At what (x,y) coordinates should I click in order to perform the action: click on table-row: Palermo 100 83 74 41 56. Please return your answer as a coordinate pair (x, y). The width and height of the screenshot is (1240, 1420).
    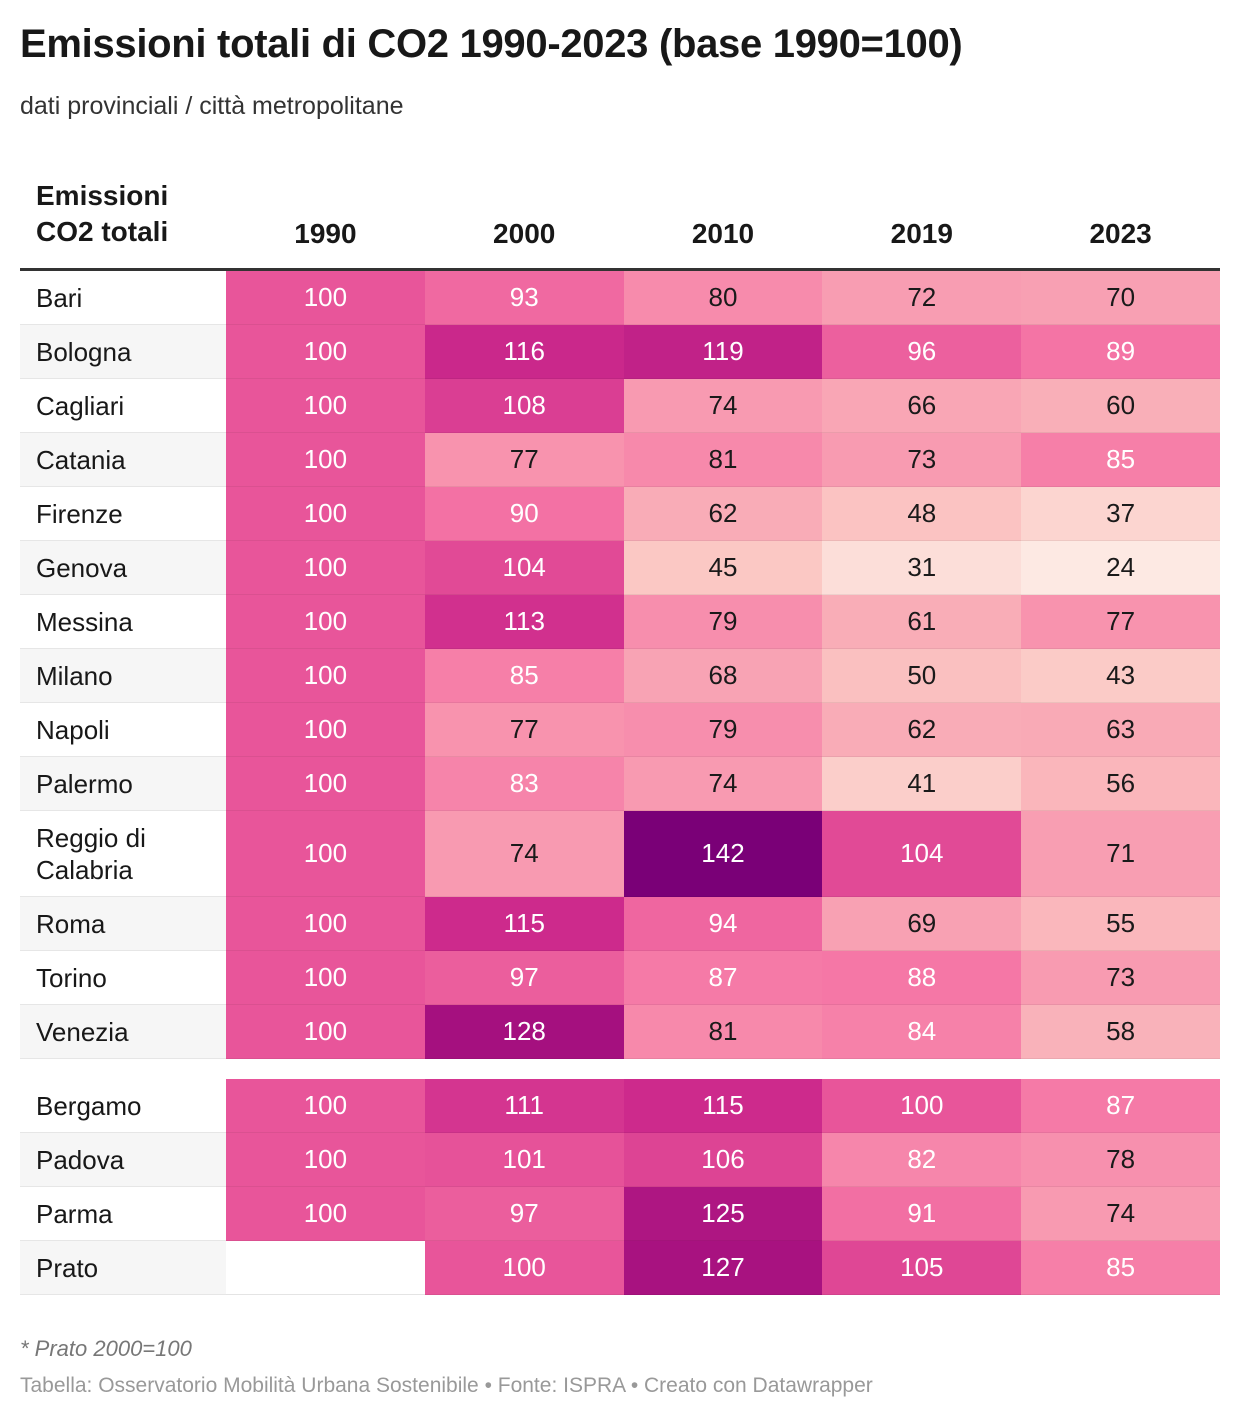
    Looking at the image, I should click on (620, 783).